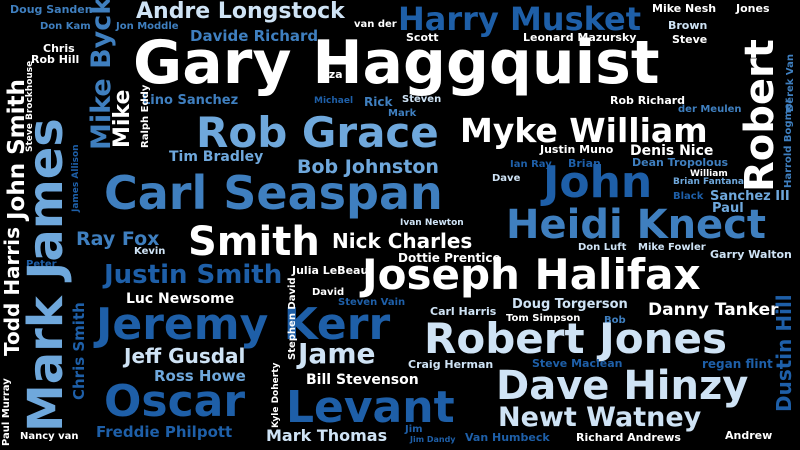 This screenshot has height=450, width=800. Describe the element at coordinates (46, 275) in the screenshot. I see `word-mark-james: Mark James` at that location.